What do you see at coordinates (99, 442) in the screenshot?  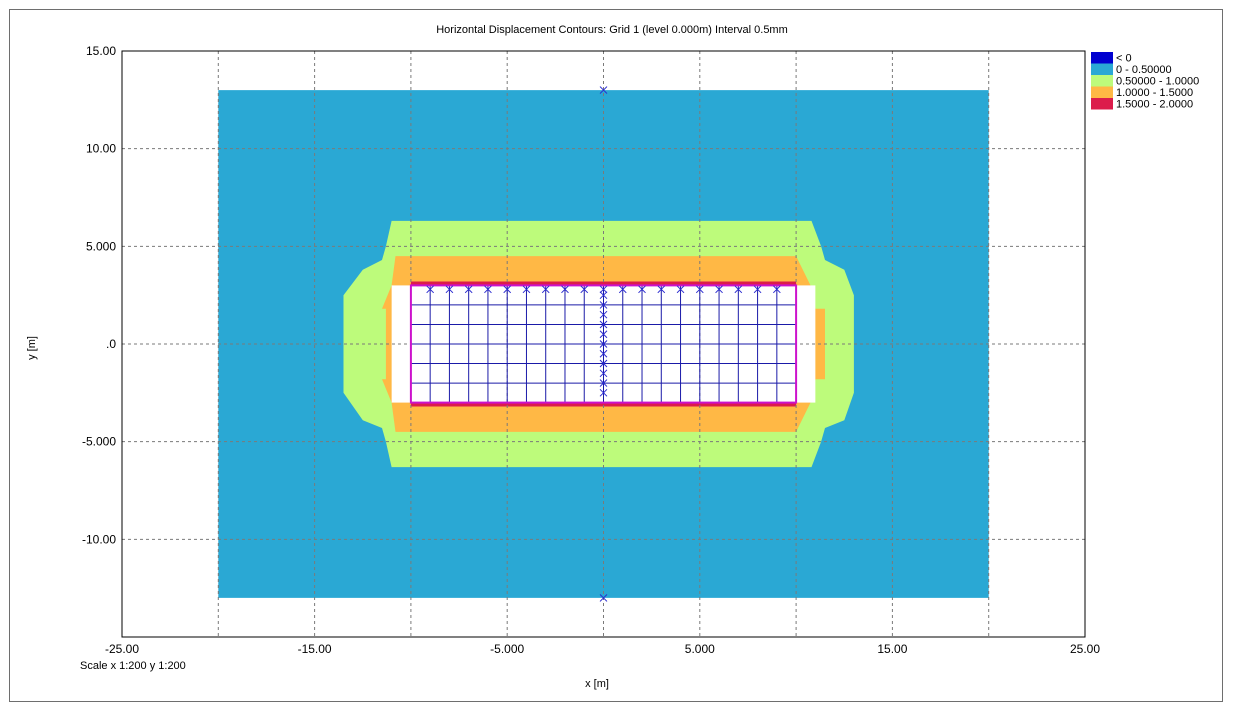 I see `y-tick-label-4: -5.000` at bounding box center [99, 442].